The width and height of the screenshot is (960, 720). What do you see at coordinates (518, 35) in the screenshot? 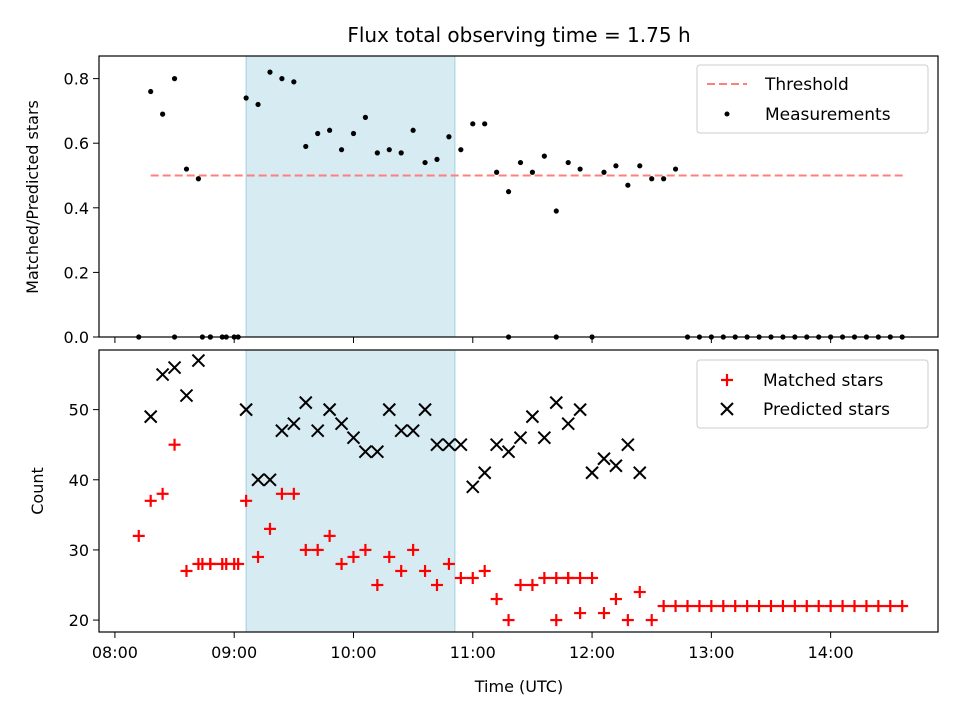
I see `chart-title: Flux total observing time = 1.75 h` at bounding box center [518, 35].